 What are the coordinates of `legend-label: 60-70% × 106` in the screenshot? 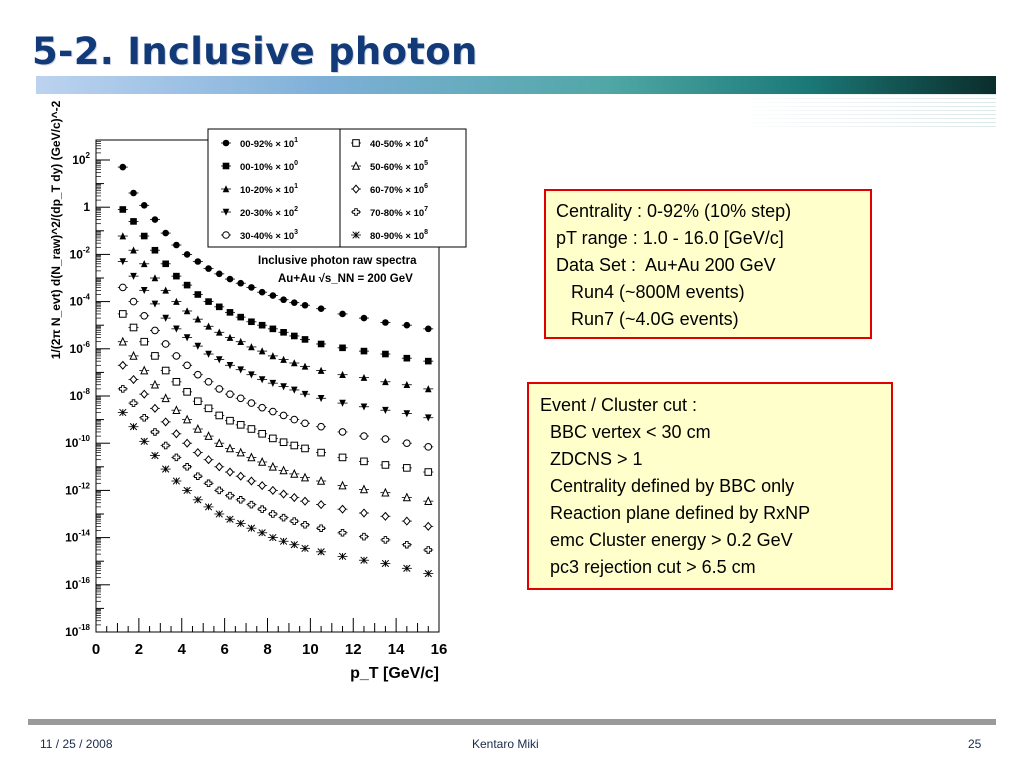 It's located at (399, 189).